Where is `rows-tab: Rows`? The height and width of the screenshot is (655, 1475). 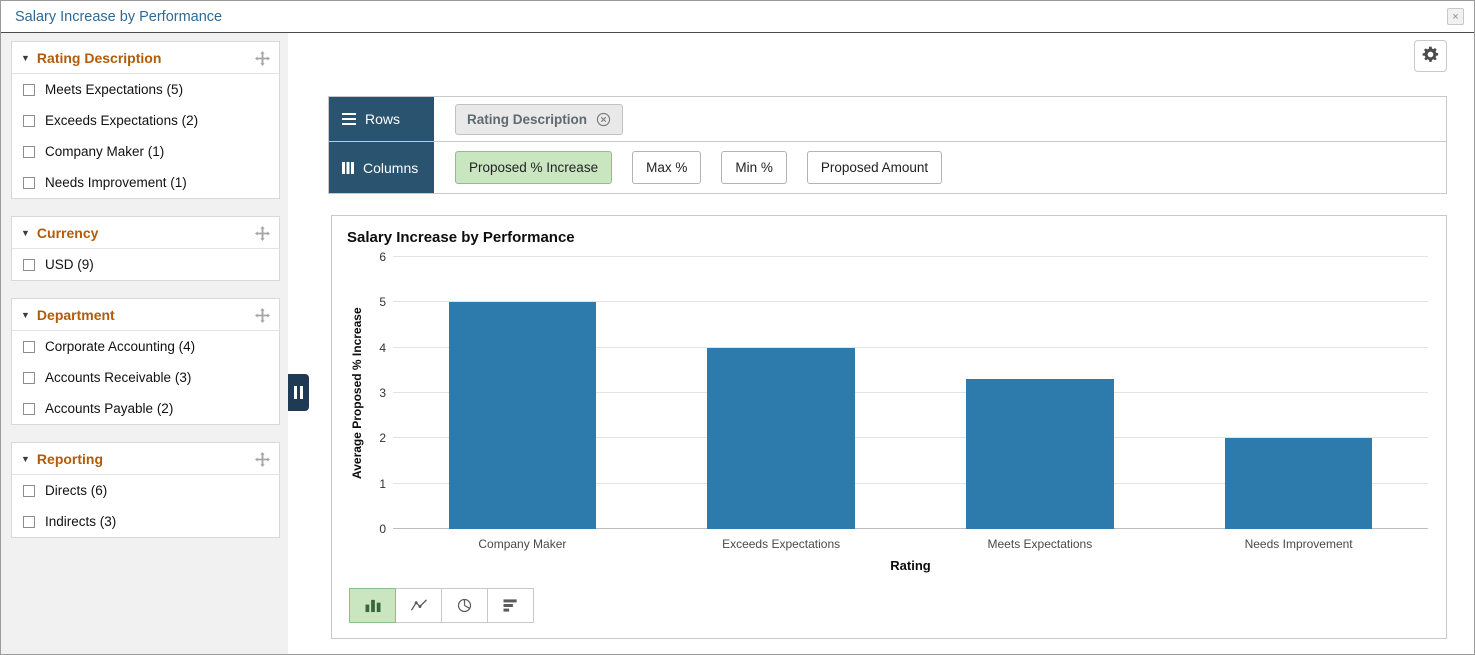
rows-tab: Rows is located at coordinates (381, 119).